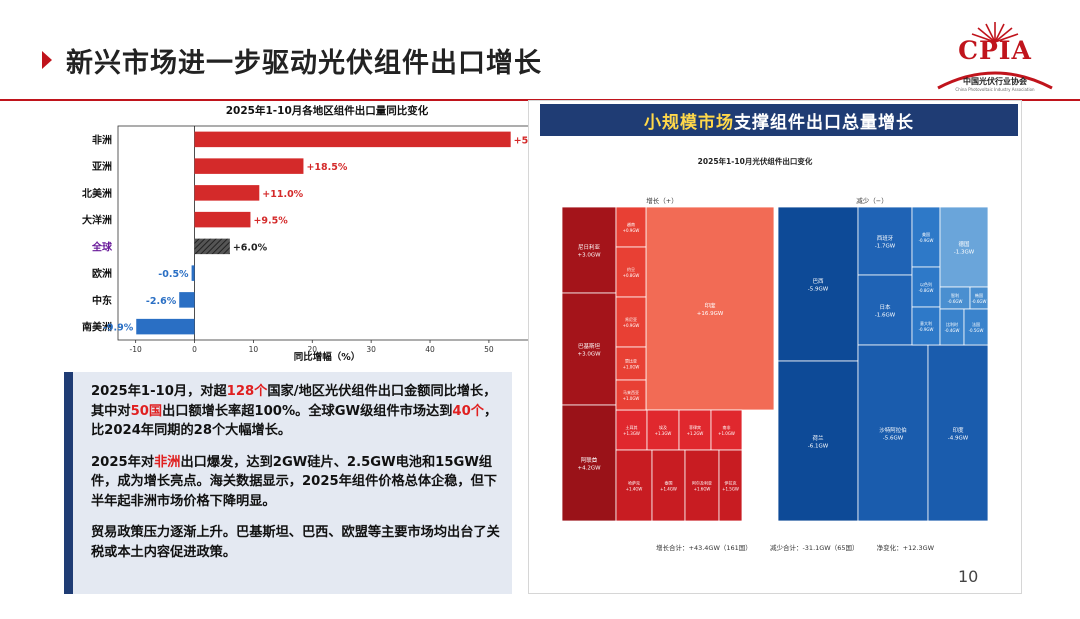  What do you see at coordinates (173, 274) in the screenshot?
I see `value-label: -0.5%` at bounding box center [173, 274].